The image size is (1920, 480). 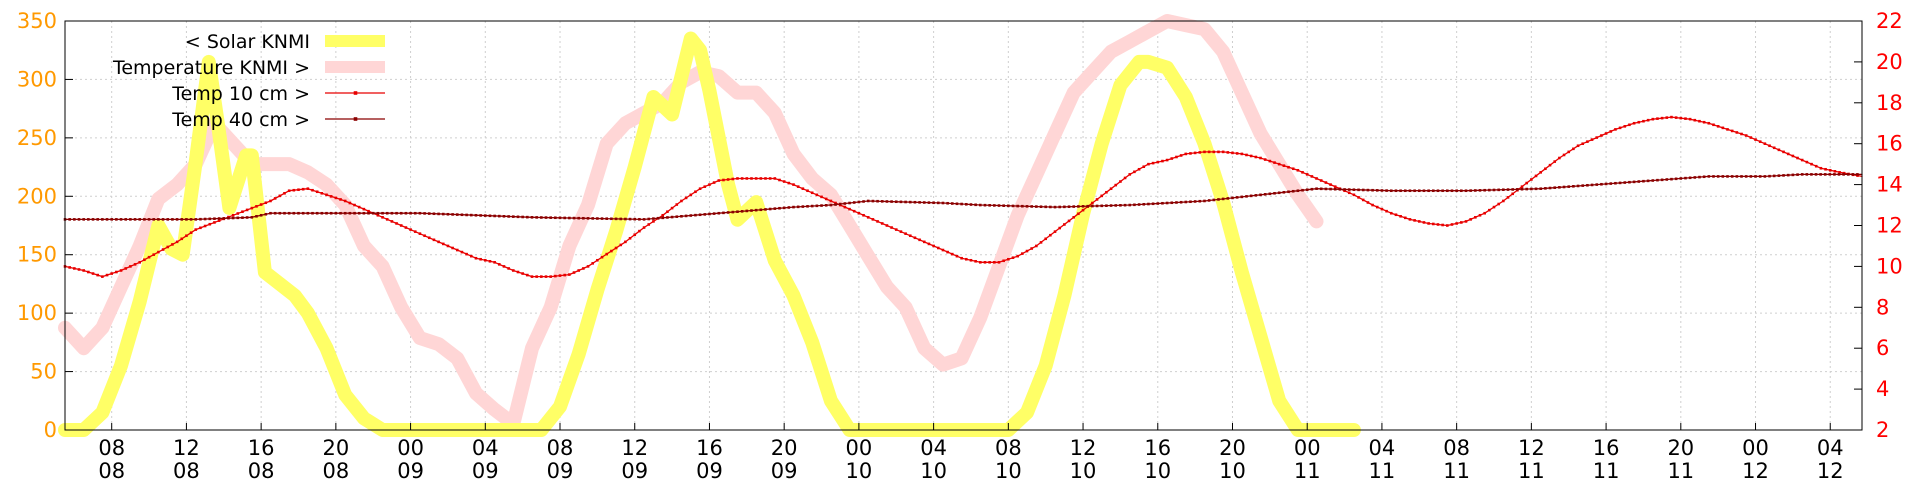 What do you see at coordinates (278, 94) in the screenshot?
I see `legend-item: Temp 10 cm >` at bounding box center [278, 94].